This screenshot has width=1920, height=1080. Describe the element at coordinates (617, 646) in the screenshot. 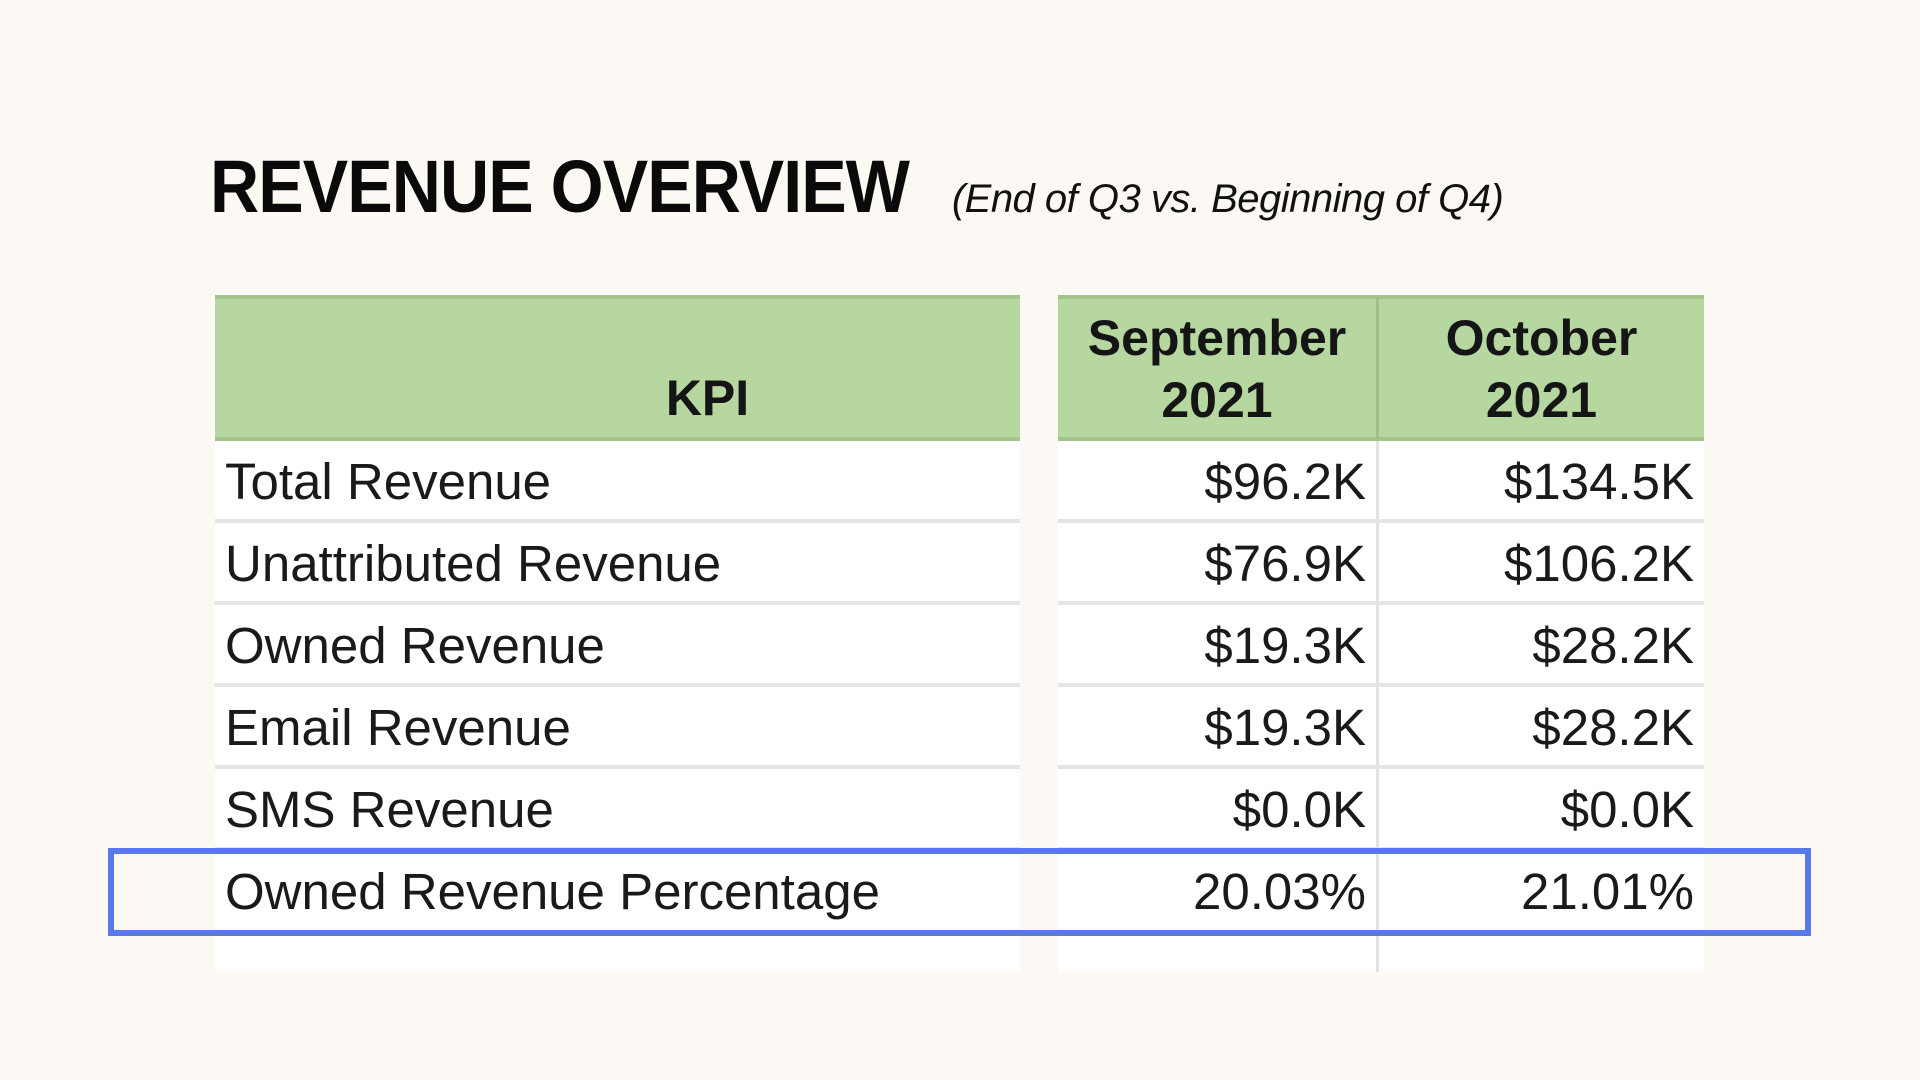

I see `table-row: Owned Revenue` at that location.